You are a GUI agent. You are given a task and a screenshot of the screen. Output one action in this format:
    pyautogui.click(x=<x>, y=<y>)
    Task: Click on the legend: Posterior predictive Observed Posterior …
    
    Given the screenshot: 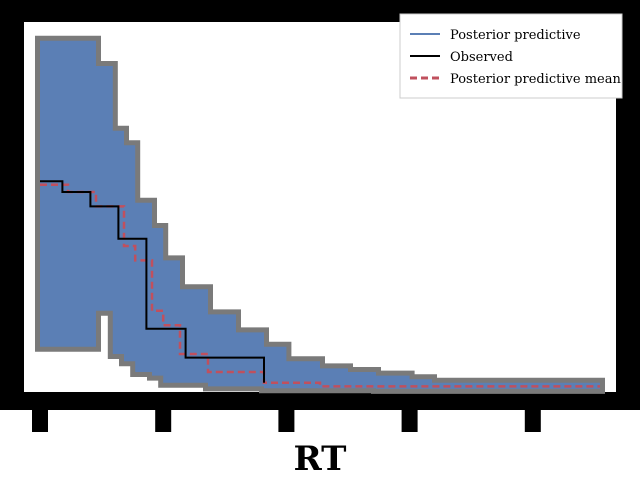 What is the action you would take?
    pyautogui.click(x=511, y=56)
    